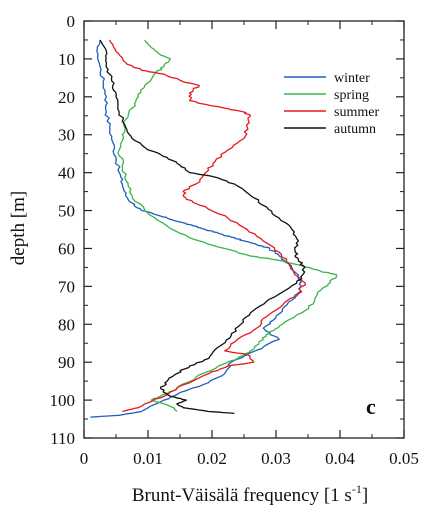 This screenshot has width=428, height=511. Describe the element at coordinates (66, 97) in the screenshot. I see `y-tick-label: 20` at that location.